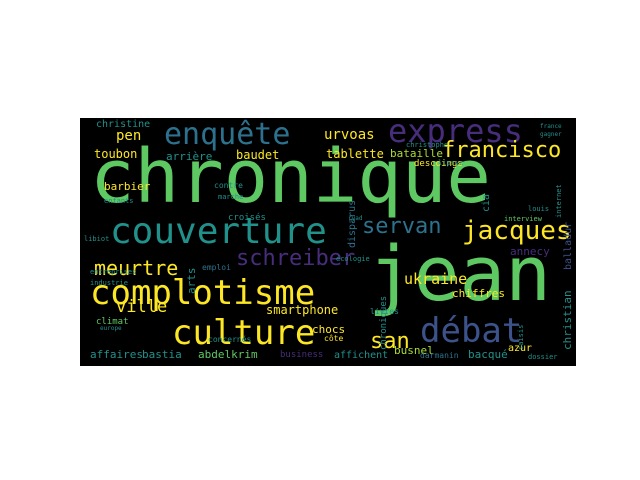  Describe the element at coordinates (116, 354) in the screenshot. I see `word-affaires: affaires` at that location.